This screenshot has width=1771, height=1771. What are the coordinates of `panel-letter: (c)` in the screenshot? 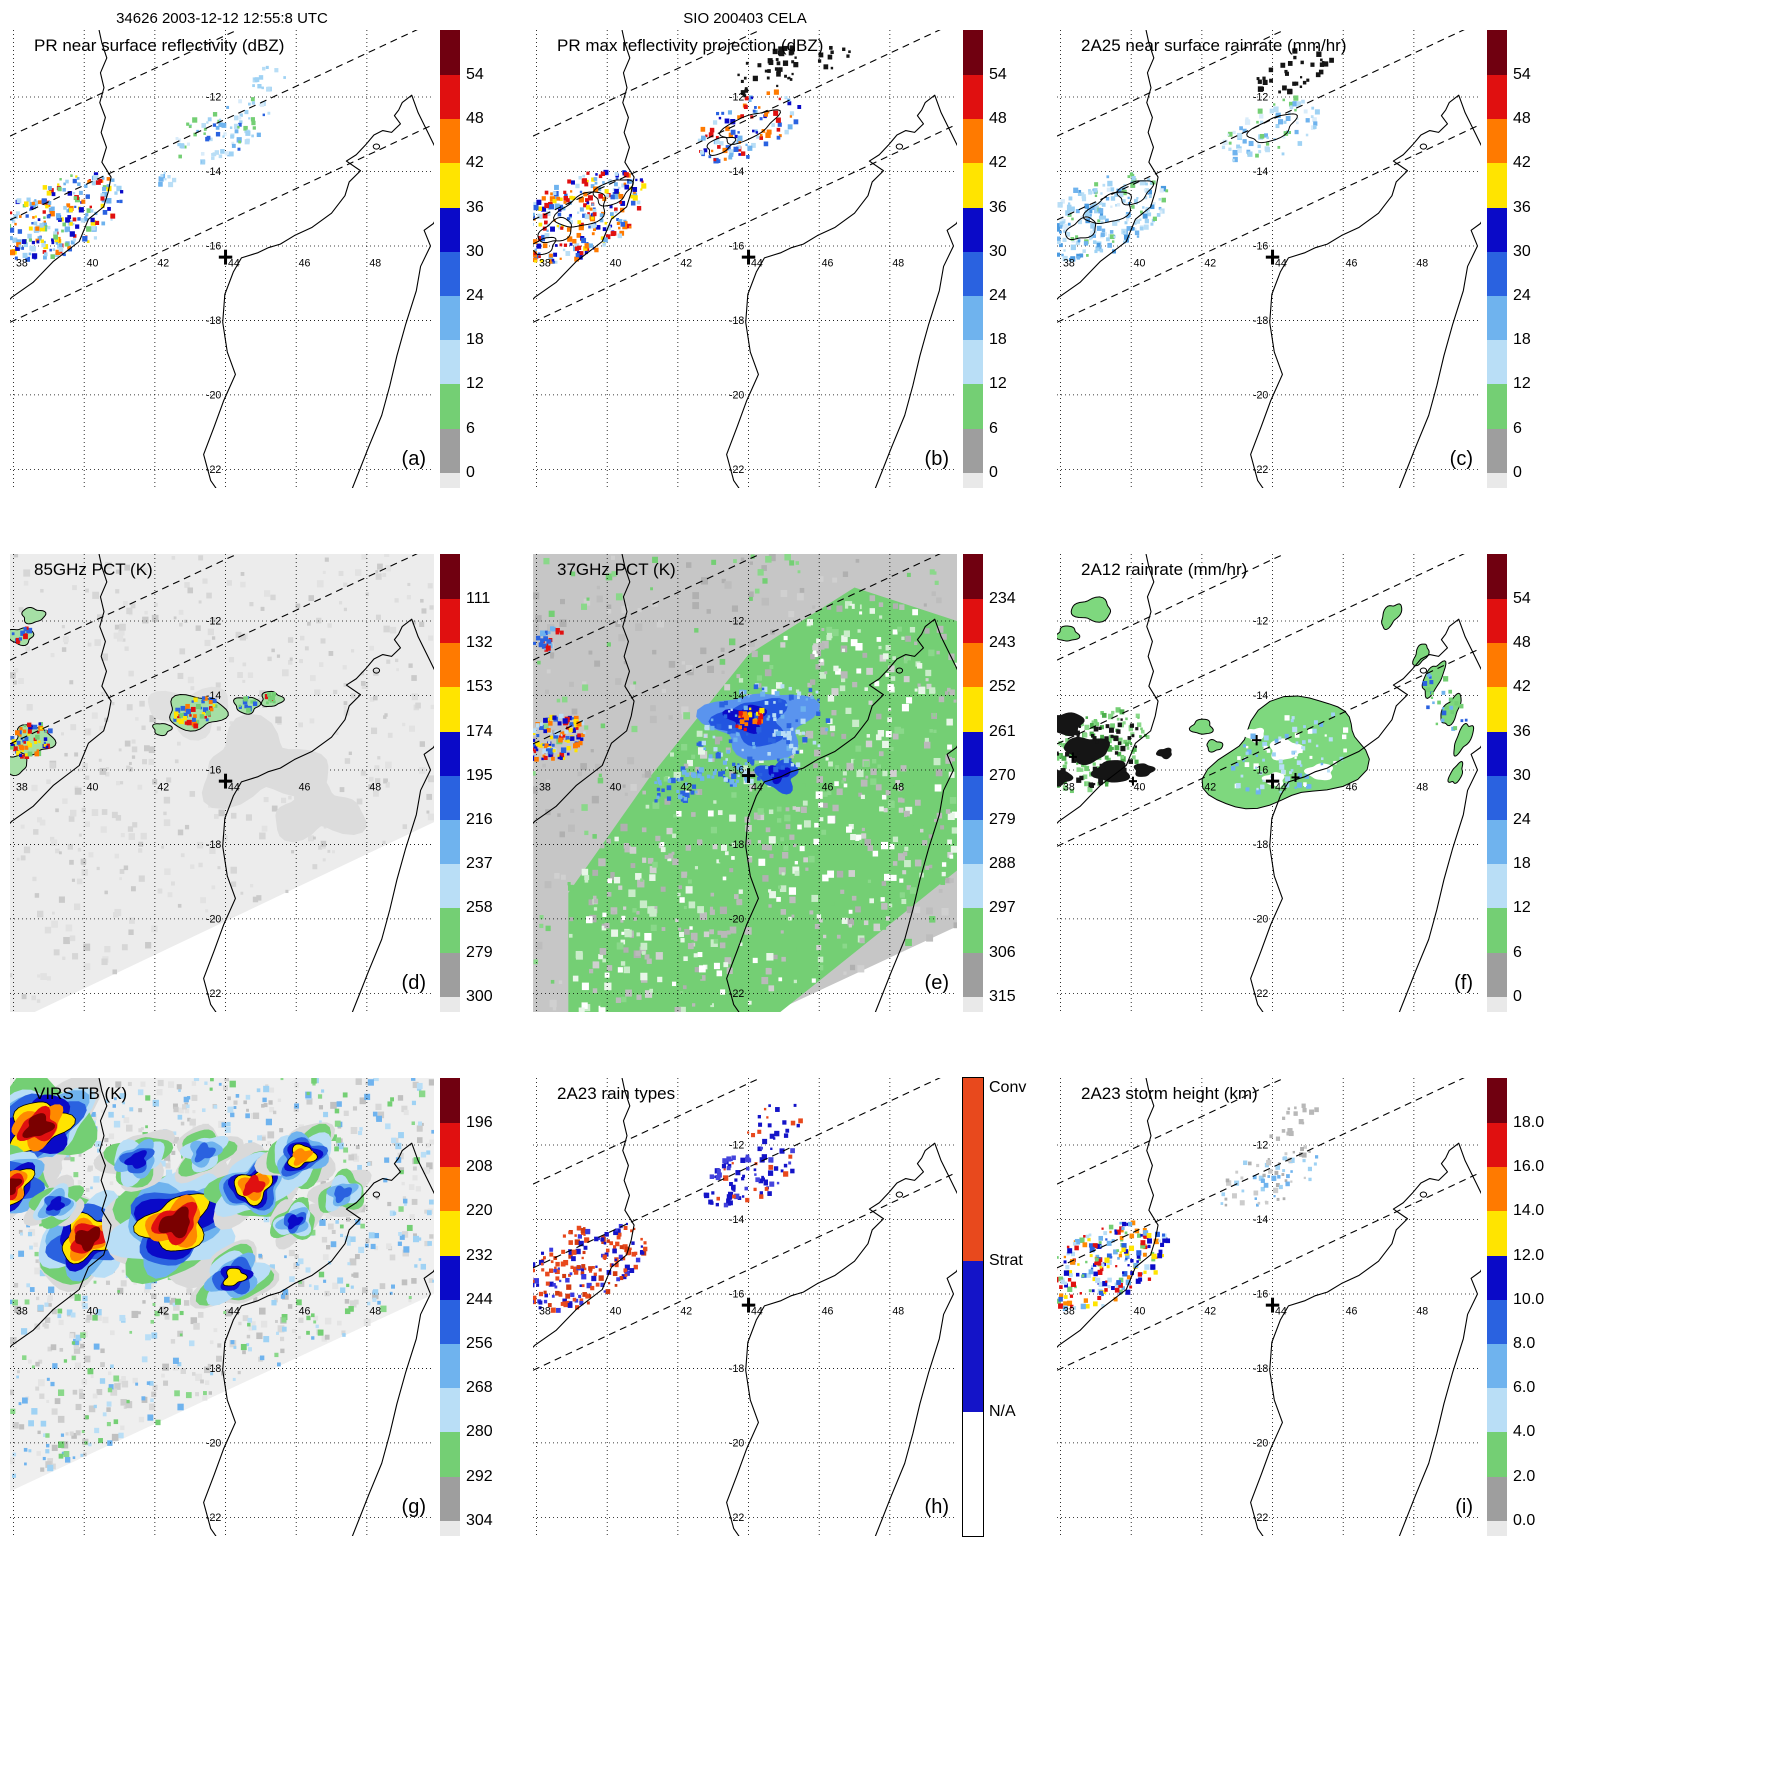 It's located at (1461, 459).